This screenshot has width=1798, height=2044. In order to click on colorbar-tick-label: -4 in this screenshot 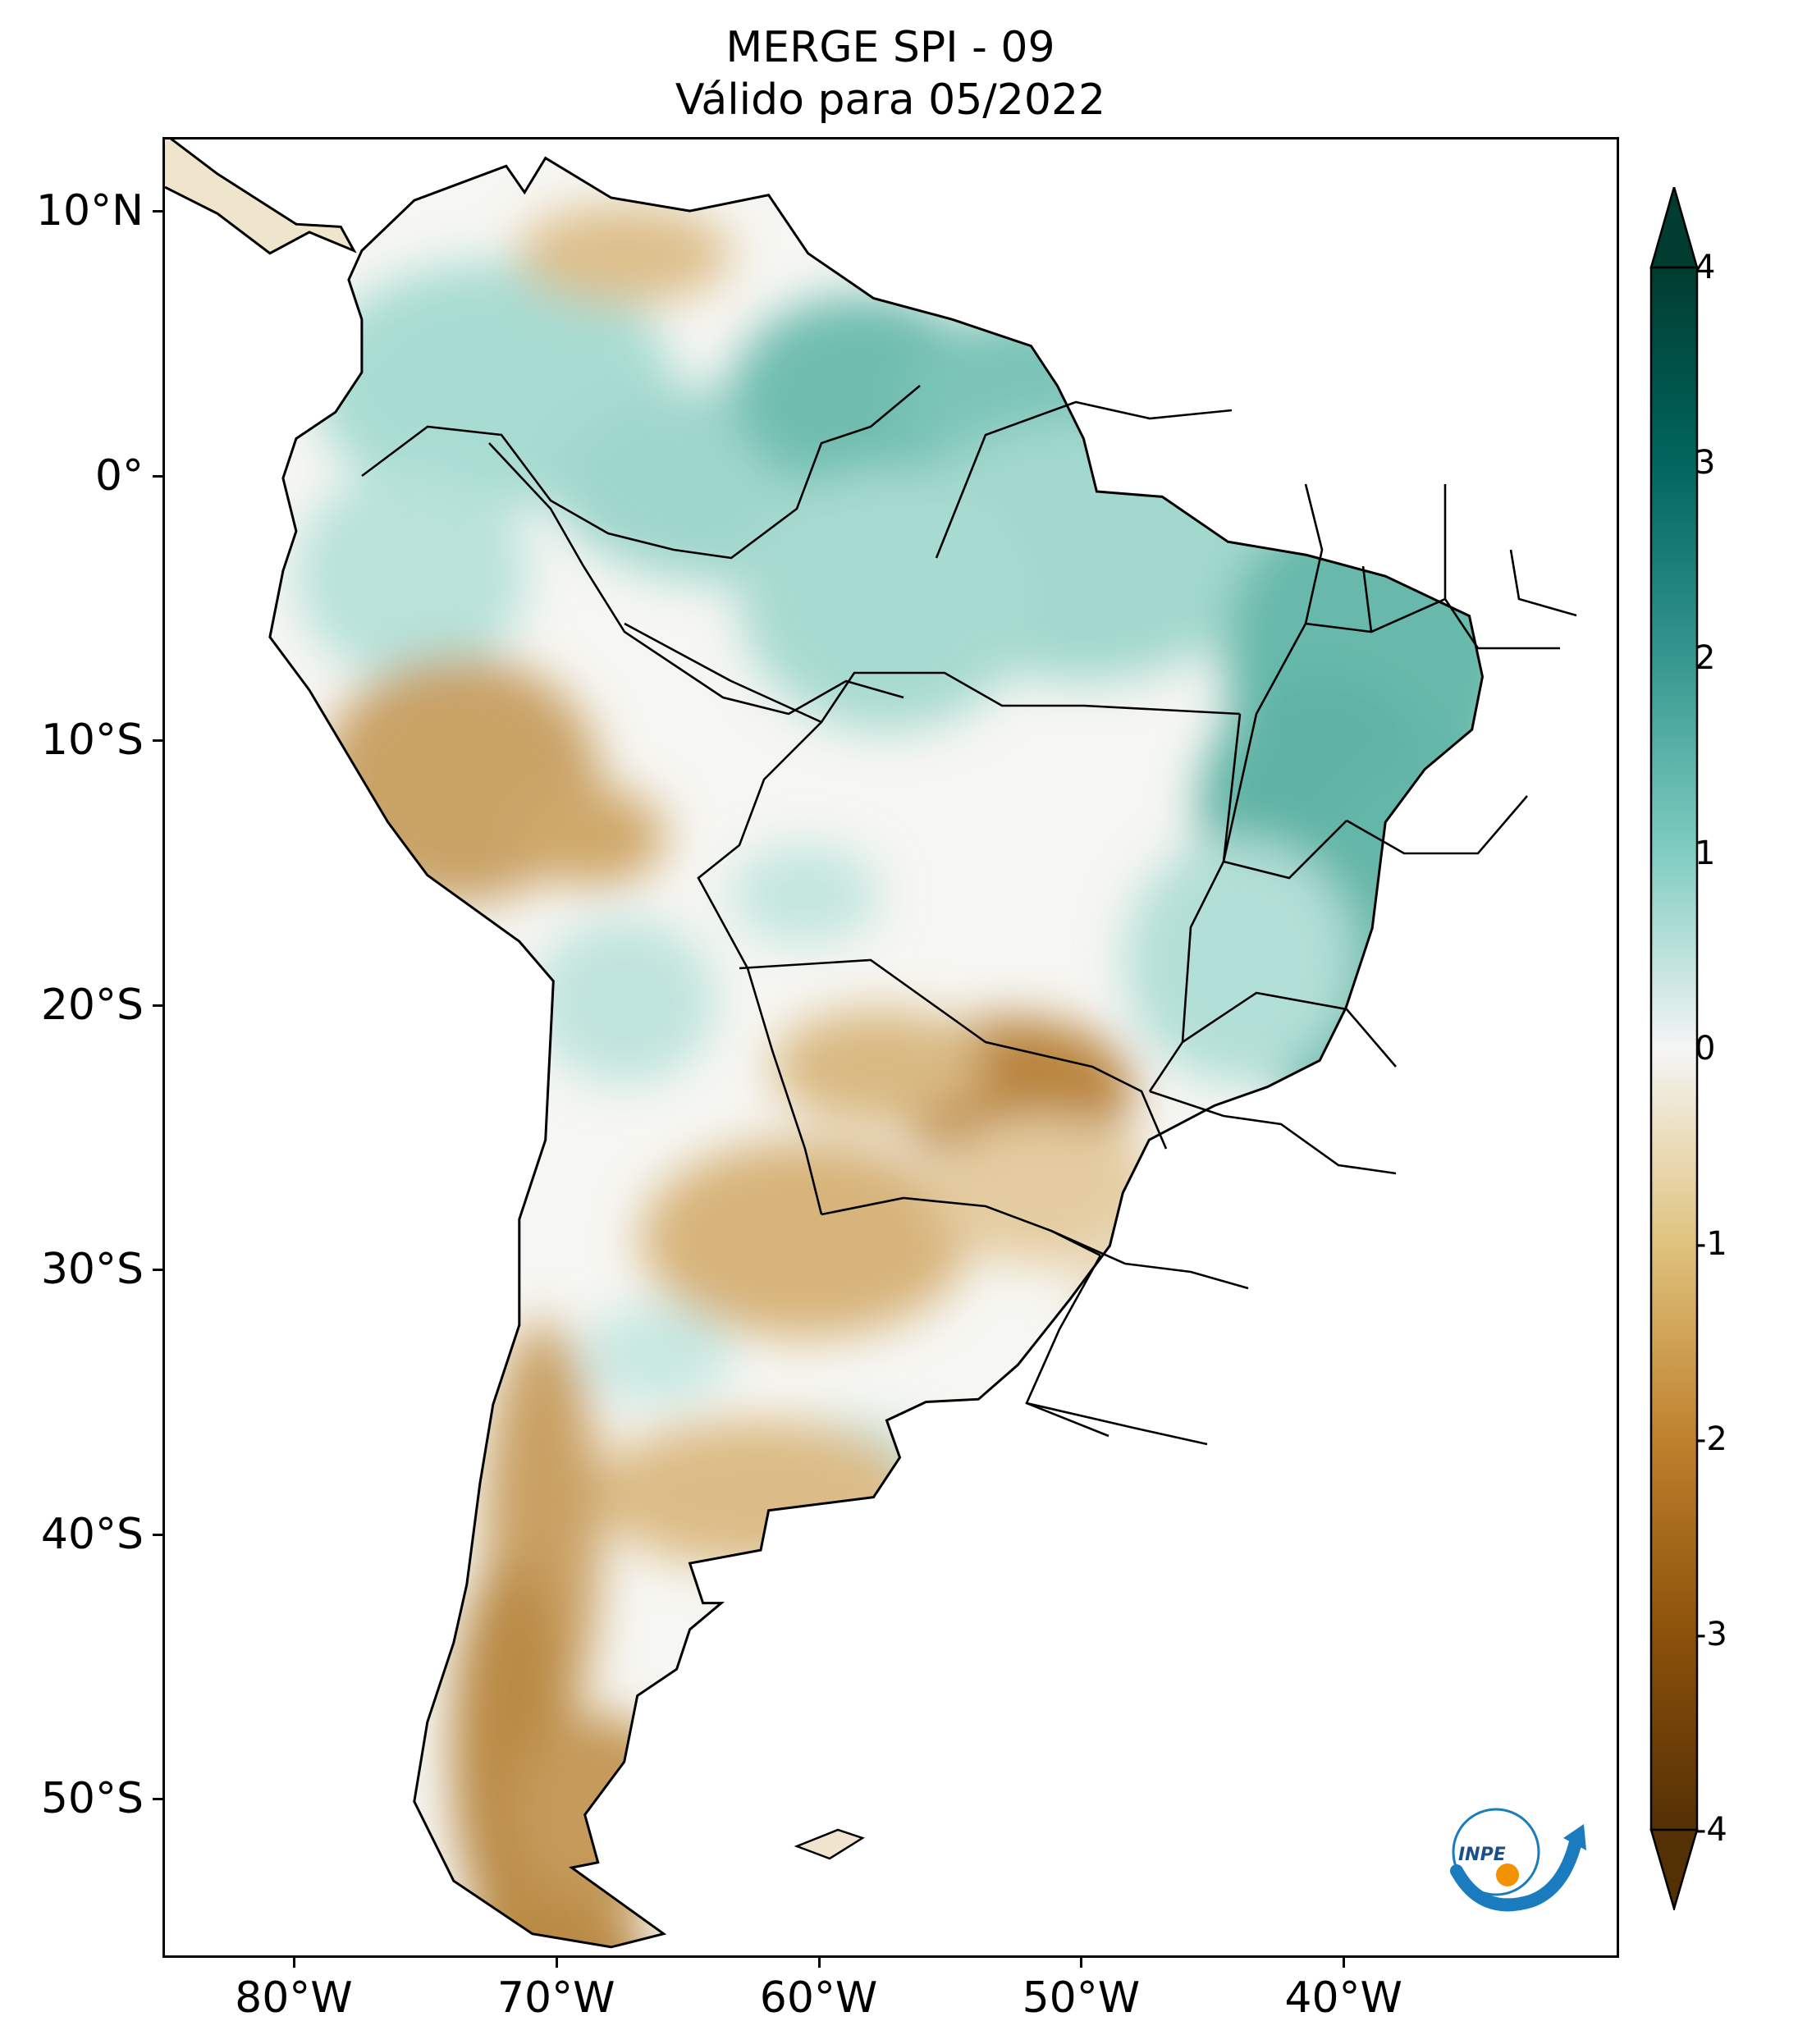, I will do `click(1711, 1830)`.